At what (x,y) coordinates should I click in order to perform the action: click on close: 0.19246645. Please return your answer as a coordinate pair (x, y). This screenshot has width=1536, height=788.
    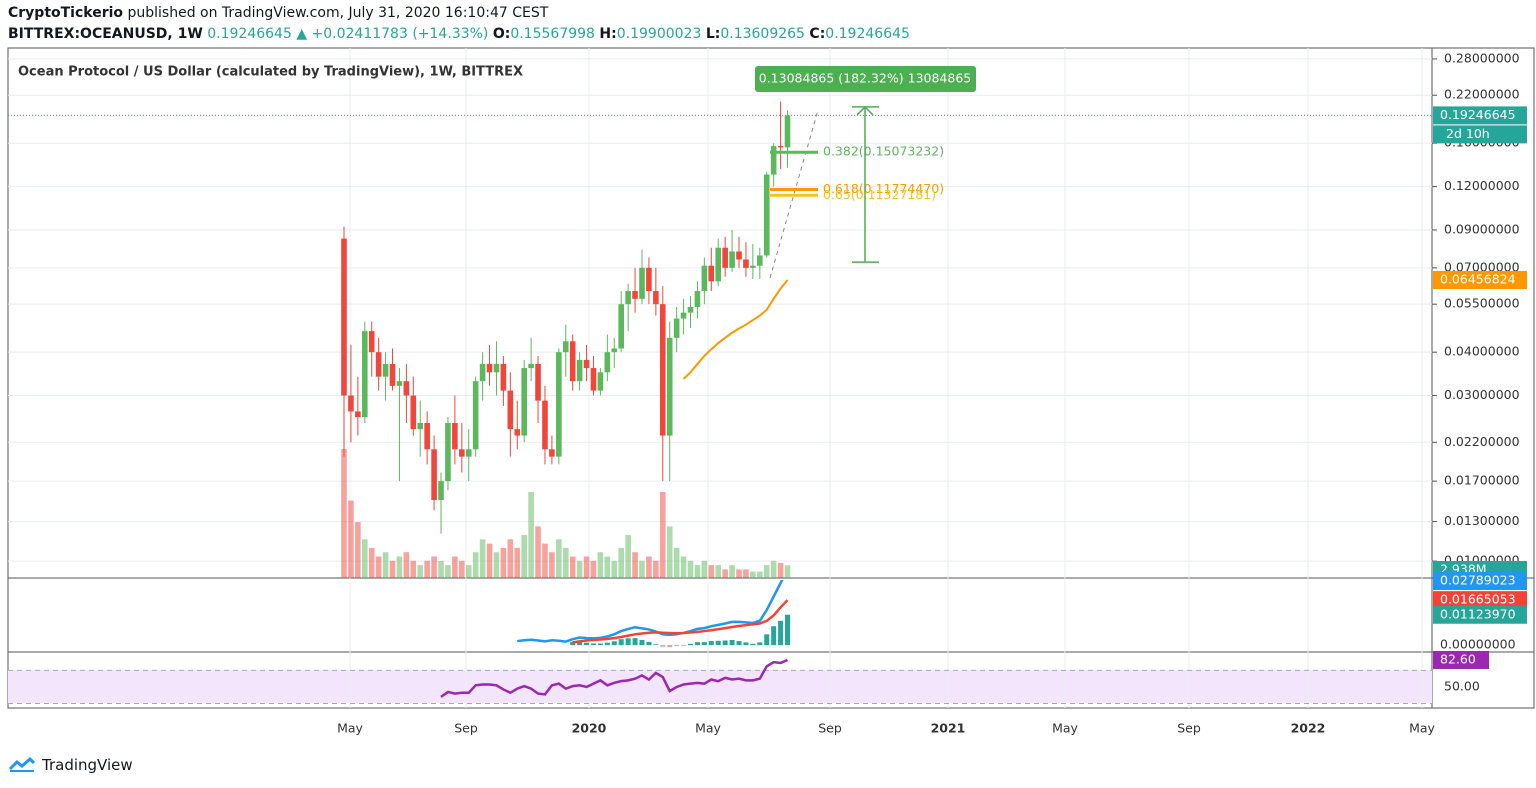
    Looking at the image, I should click on (867, 34).